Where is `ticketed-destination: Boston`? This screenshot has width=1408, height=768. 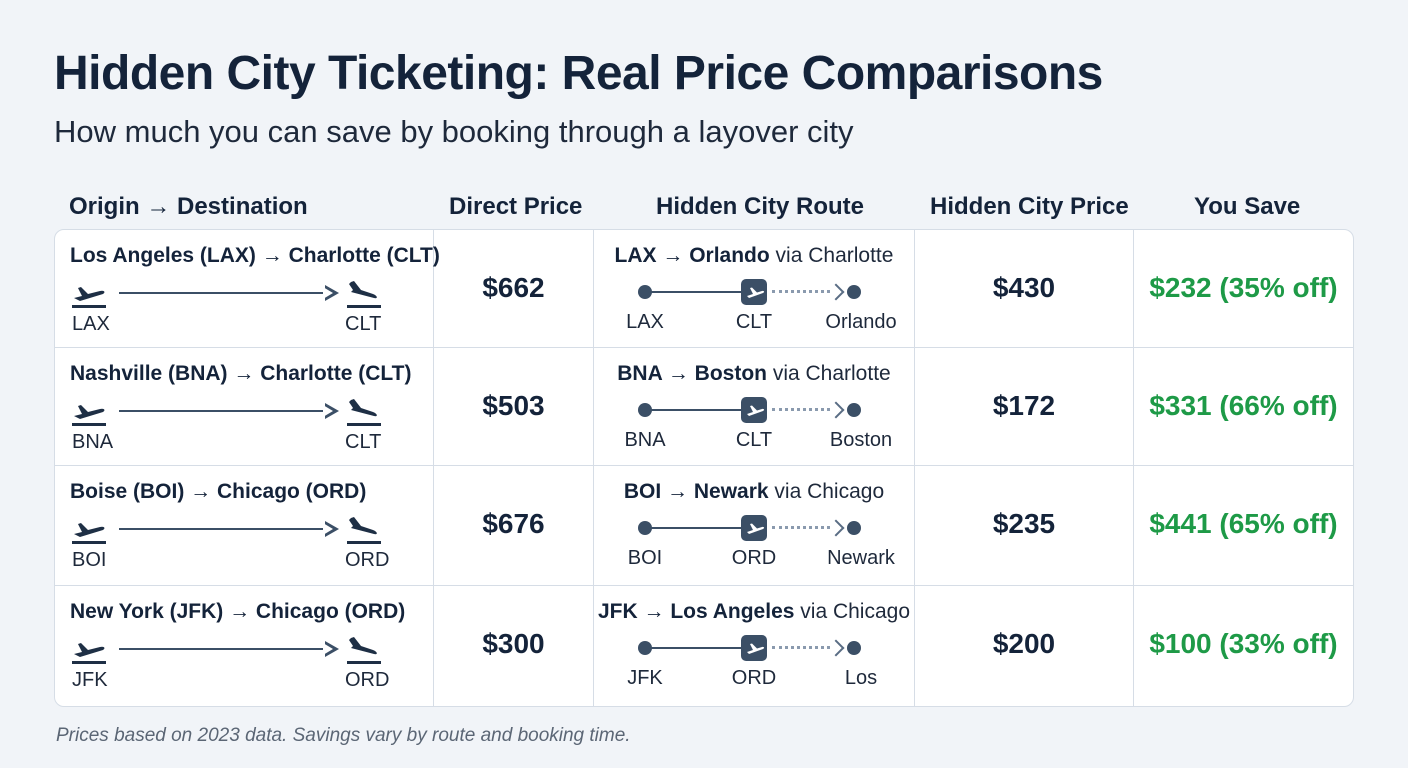
ticketed-destination: Boston is located at coordinates (861, 440).